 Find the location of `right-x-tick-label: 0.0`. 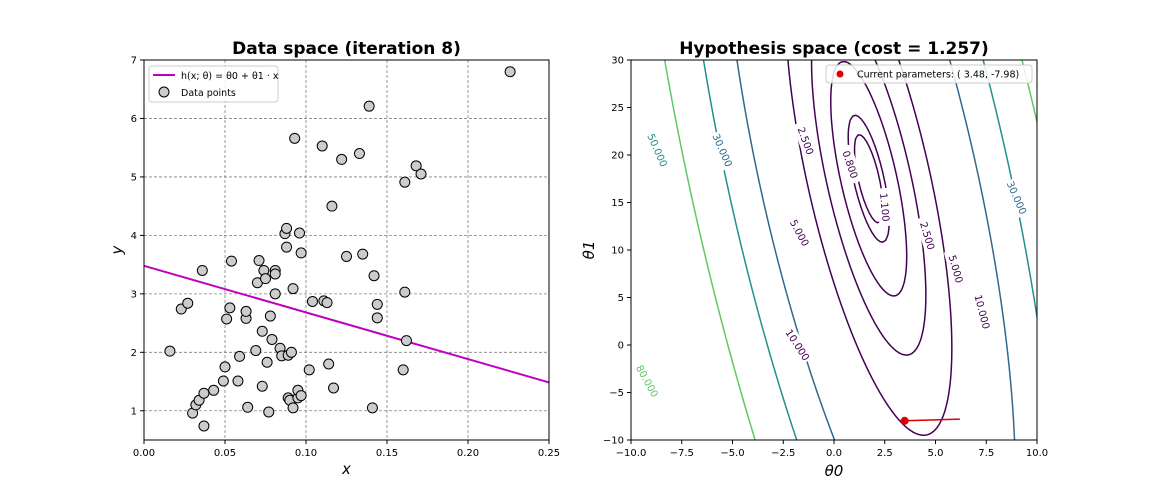

right-x-tick-label: 0.0 is located at coordinates (834, 453).